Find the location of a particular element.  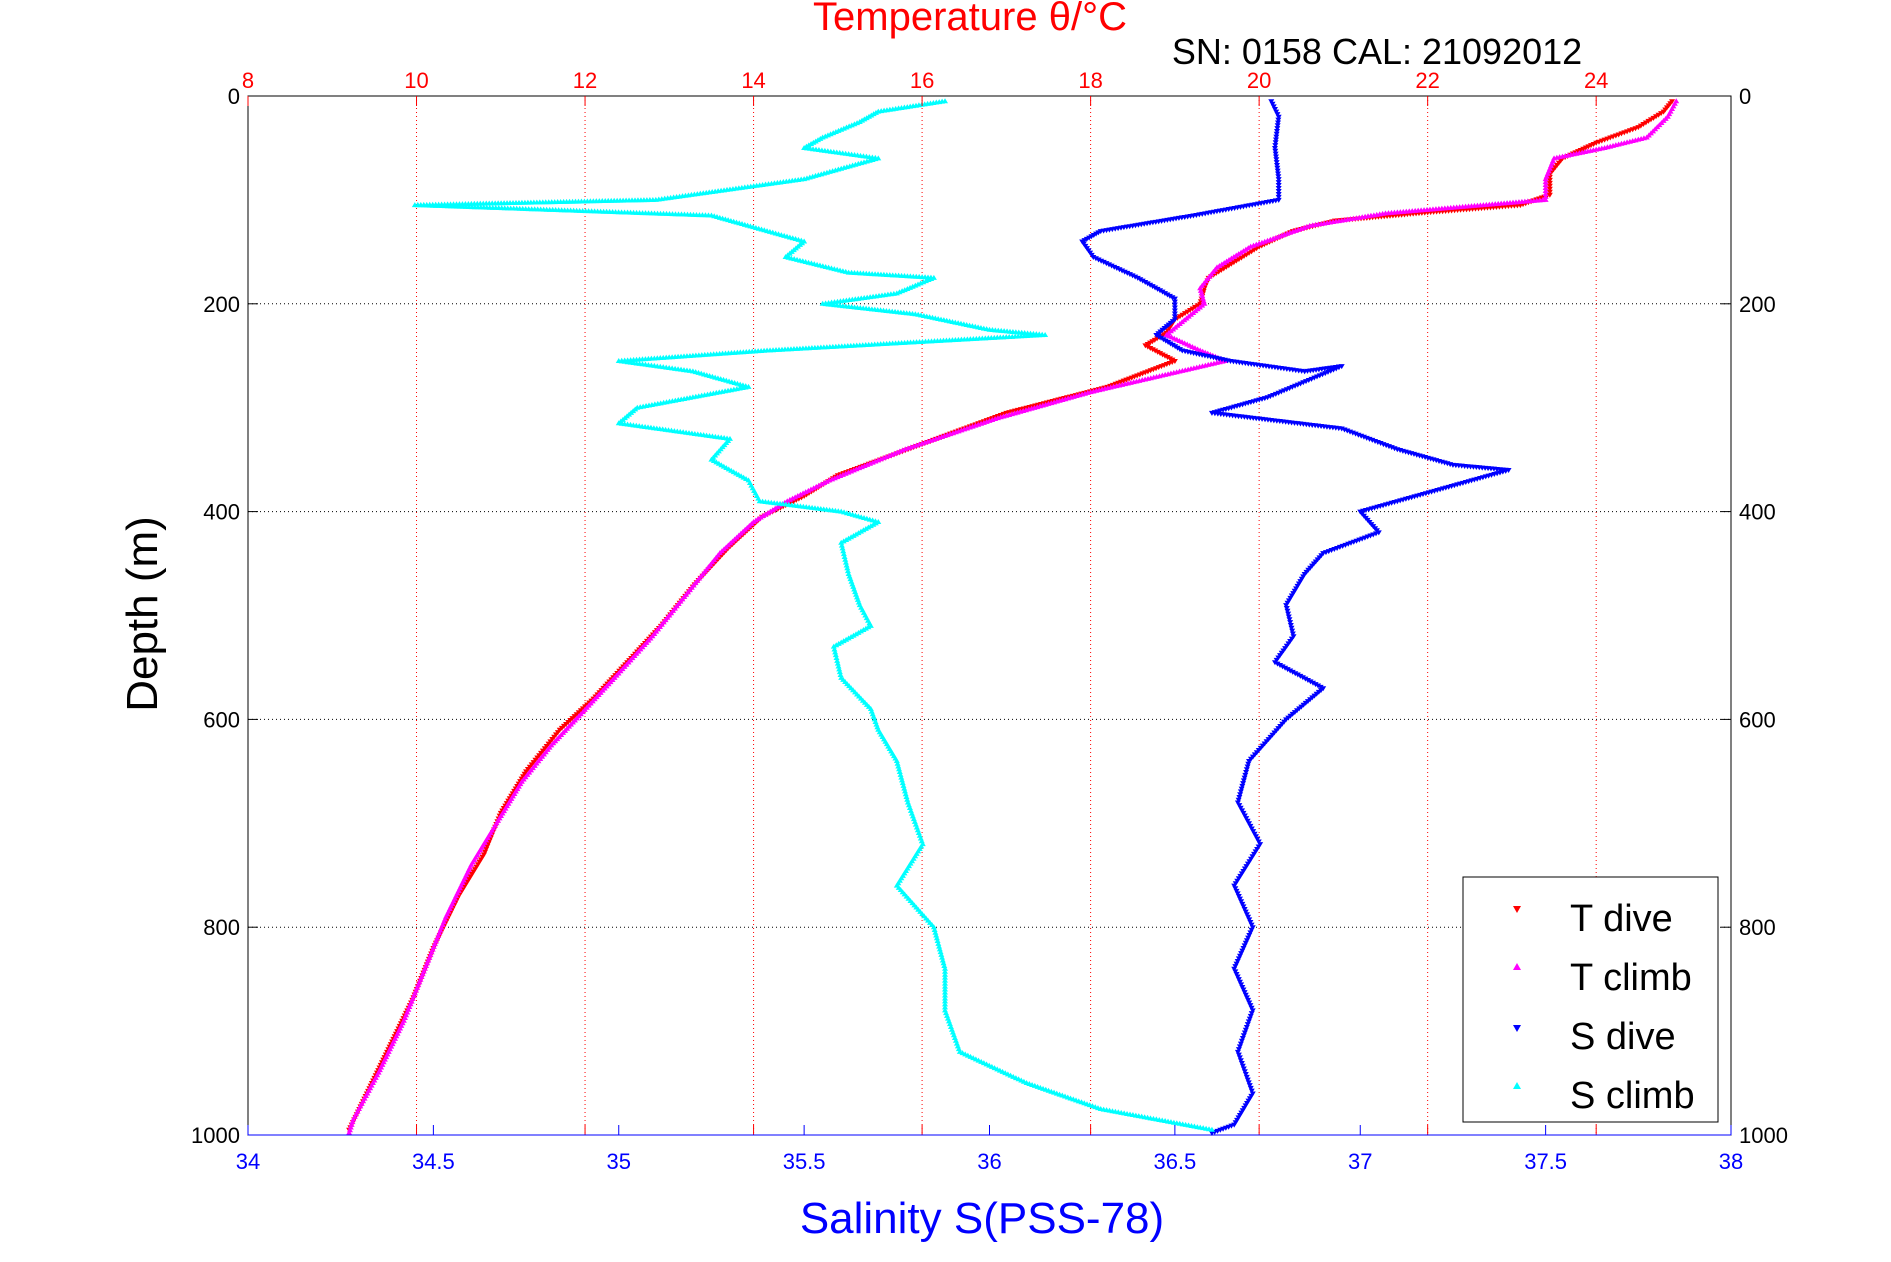

sal-tick-label: 36.5 is located at coordinates (1174, 1161).